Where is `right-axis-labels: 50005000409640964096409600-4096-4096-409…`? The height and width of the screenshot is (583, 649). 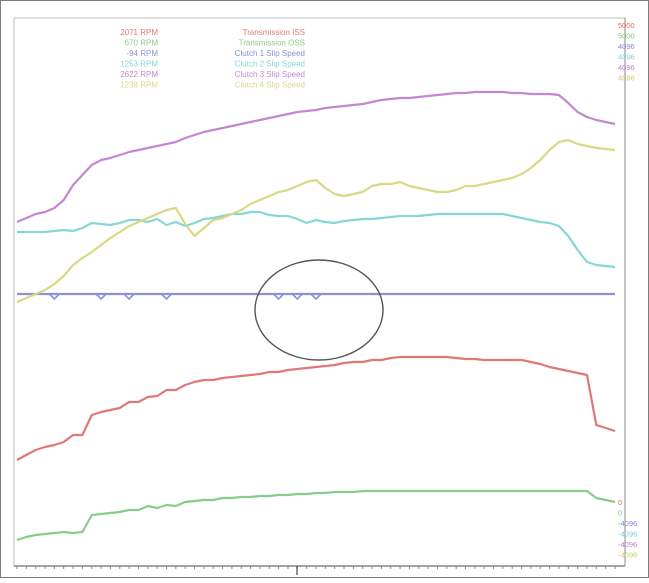
right-axis-labels: 50005000409640964096409600-4096-4096-409… is located at coordinates (627, 290).